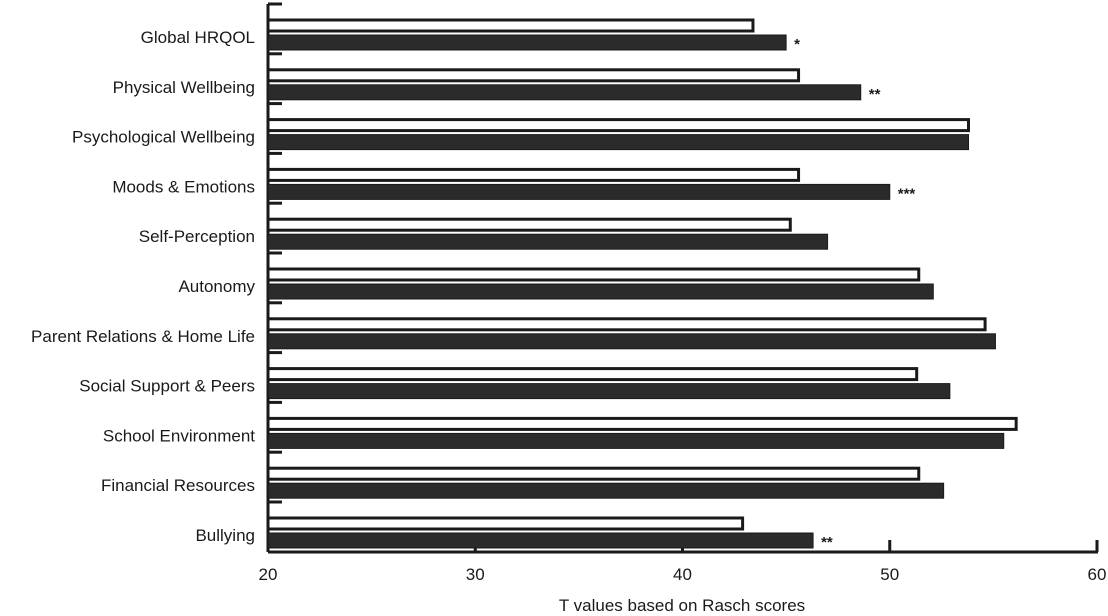 The width and height of the screenshot is (1108, 616). I want to click on category-label: Psychological Wellbeing, so click(163, 137).